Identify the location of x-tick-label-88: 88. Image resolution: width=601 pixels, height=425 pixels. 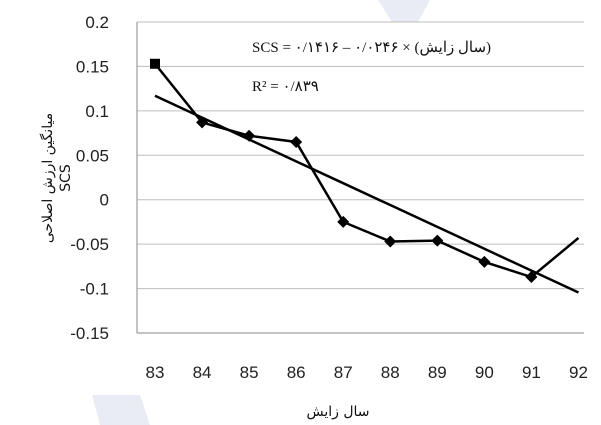
(390, 372).